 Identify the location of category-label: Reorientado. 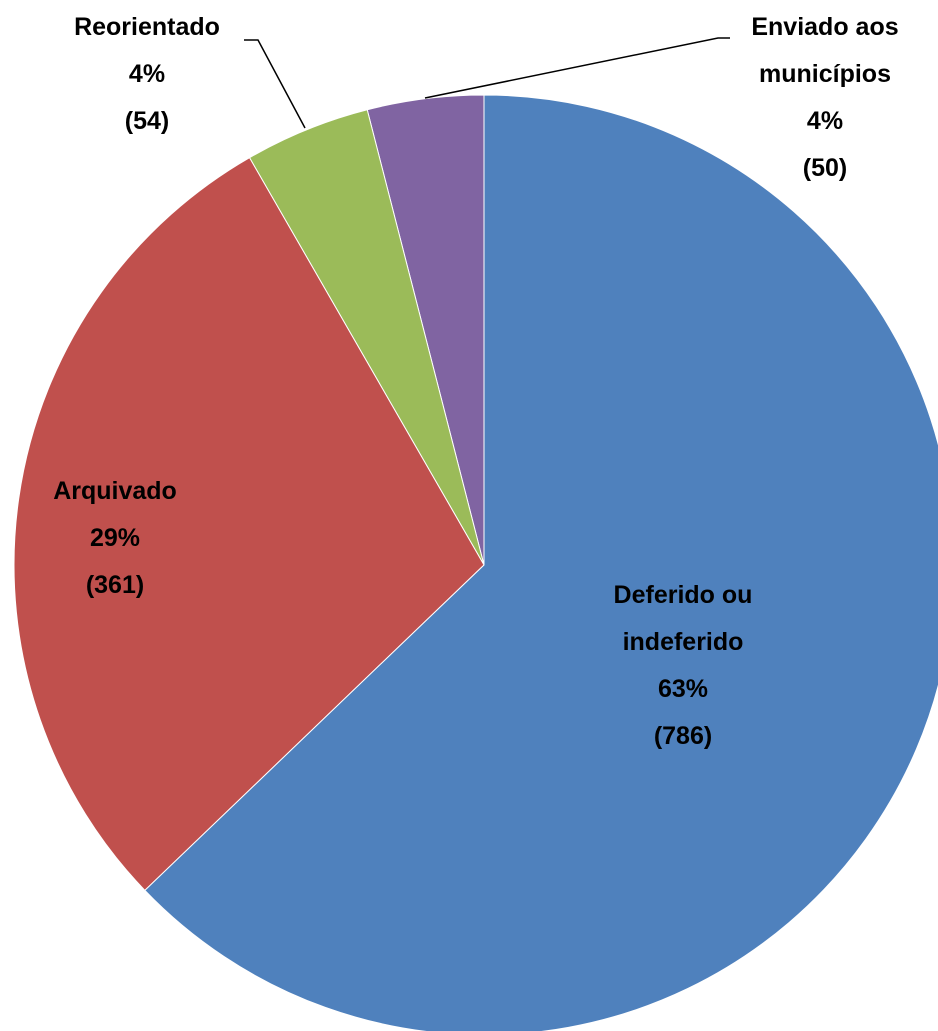
(147, 27).